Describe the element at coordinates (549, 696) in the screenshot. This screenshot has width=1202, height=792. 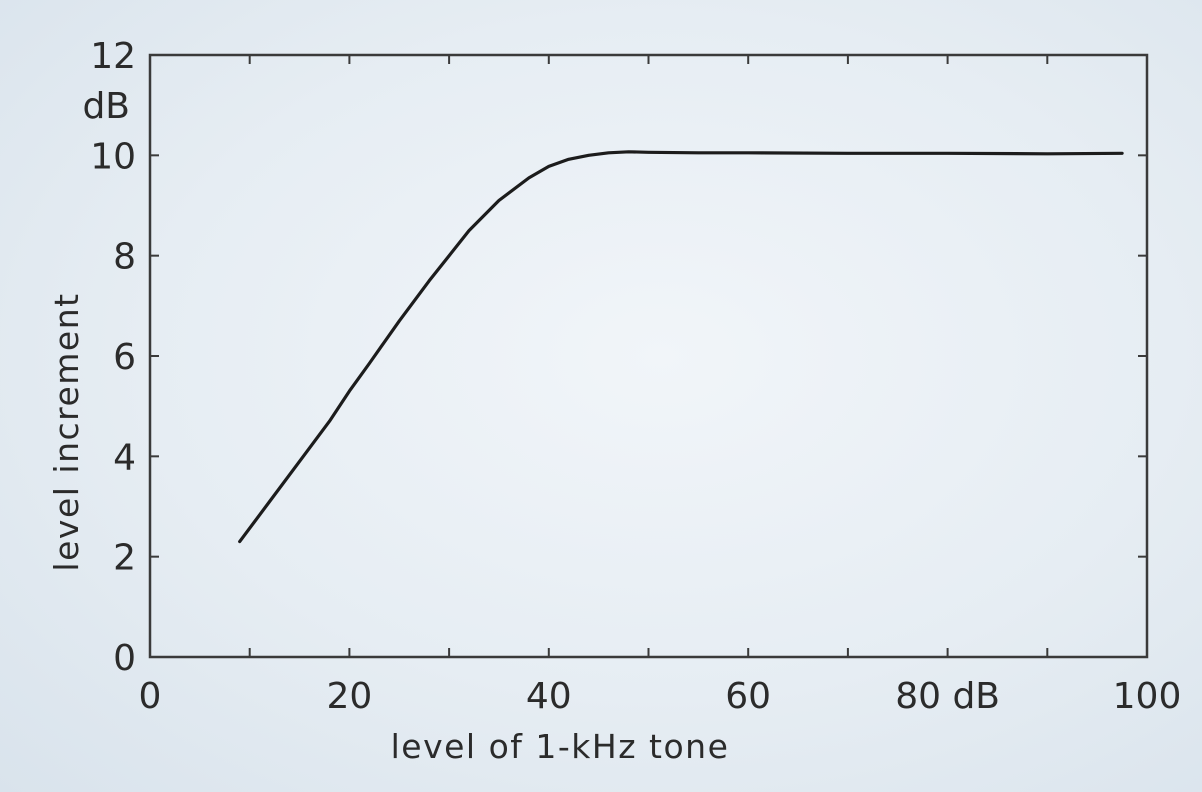
I see `x-tick-label: 40` at that location.